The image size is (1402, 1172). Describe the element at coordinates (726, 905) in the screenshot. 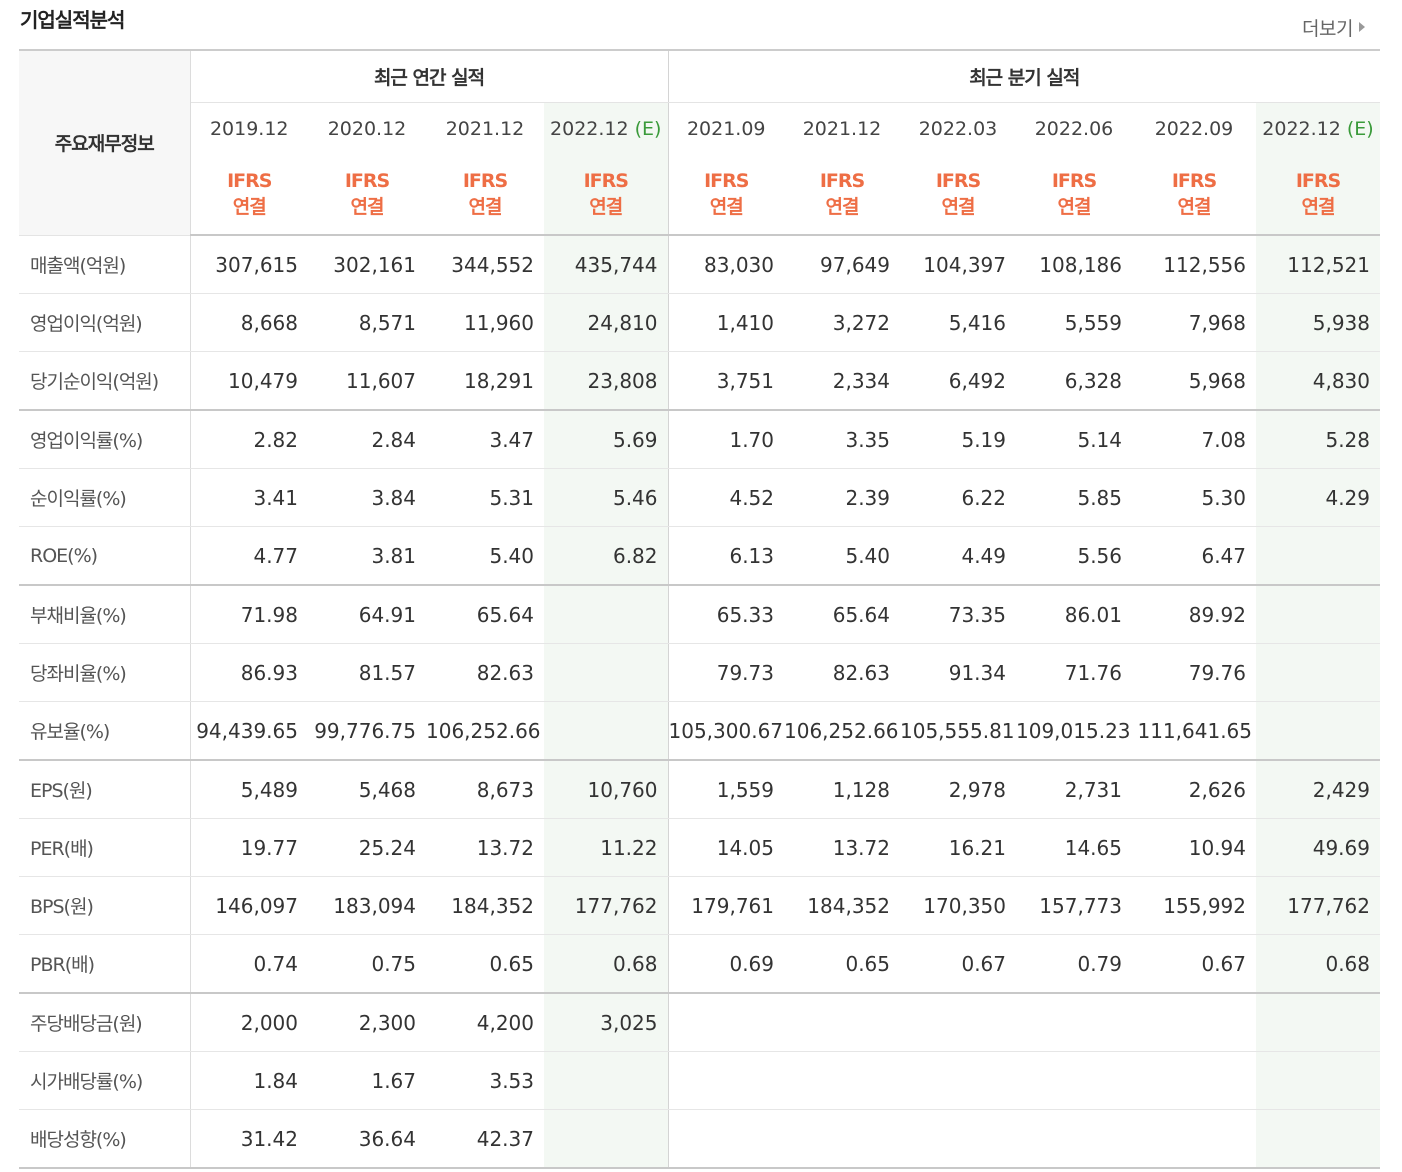

I see `value-cell: 179,761` at that location.